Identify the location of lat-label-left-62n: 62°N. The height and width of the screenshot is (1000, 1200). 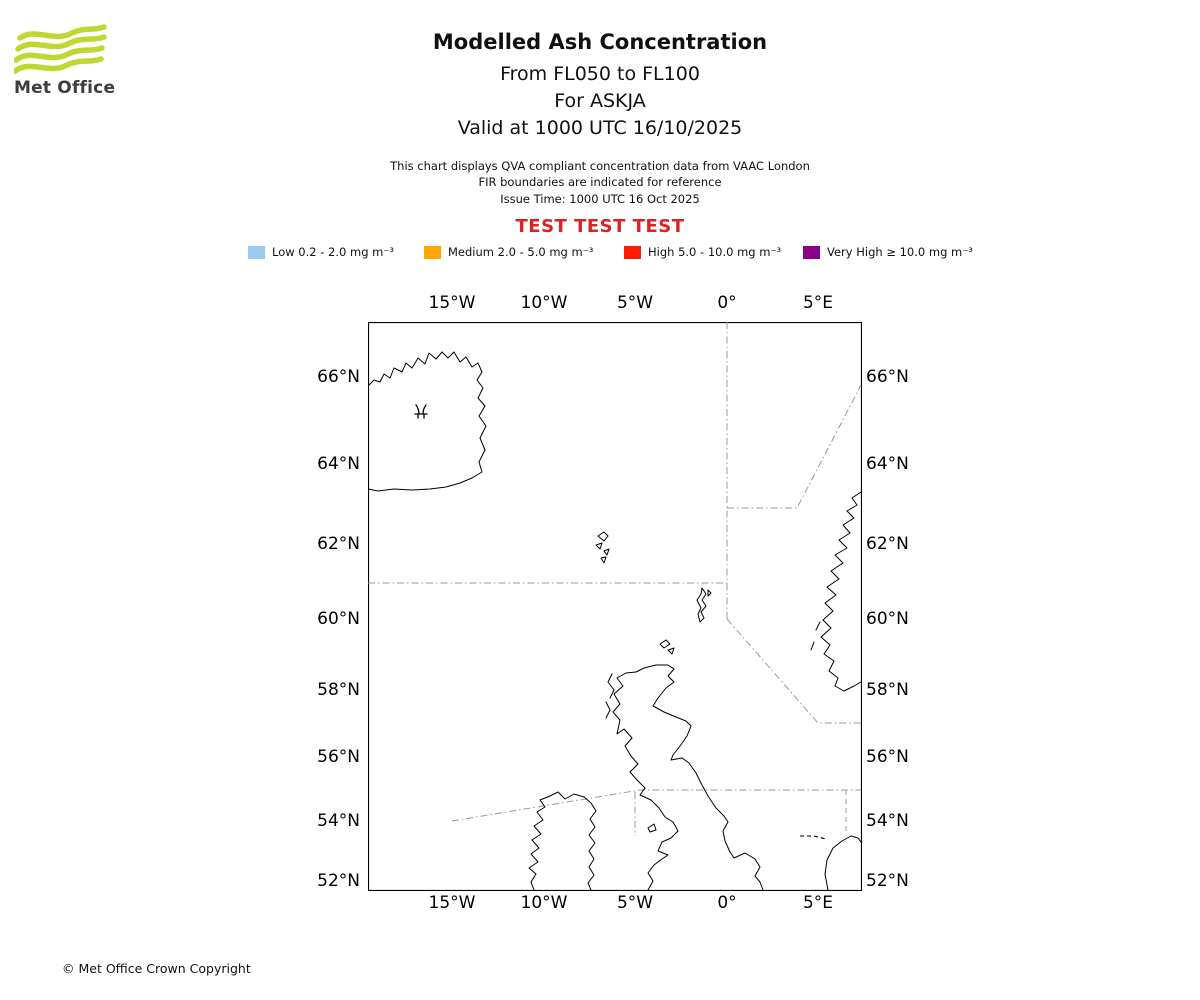
(338, 544).